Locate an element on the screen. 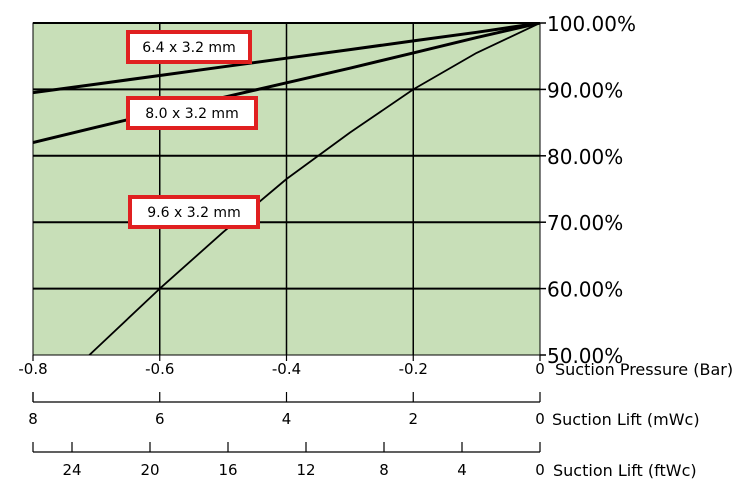 This screenshot has height=486, width=734. x-tick-label: -0.4 is located at coordinates (286, 369).